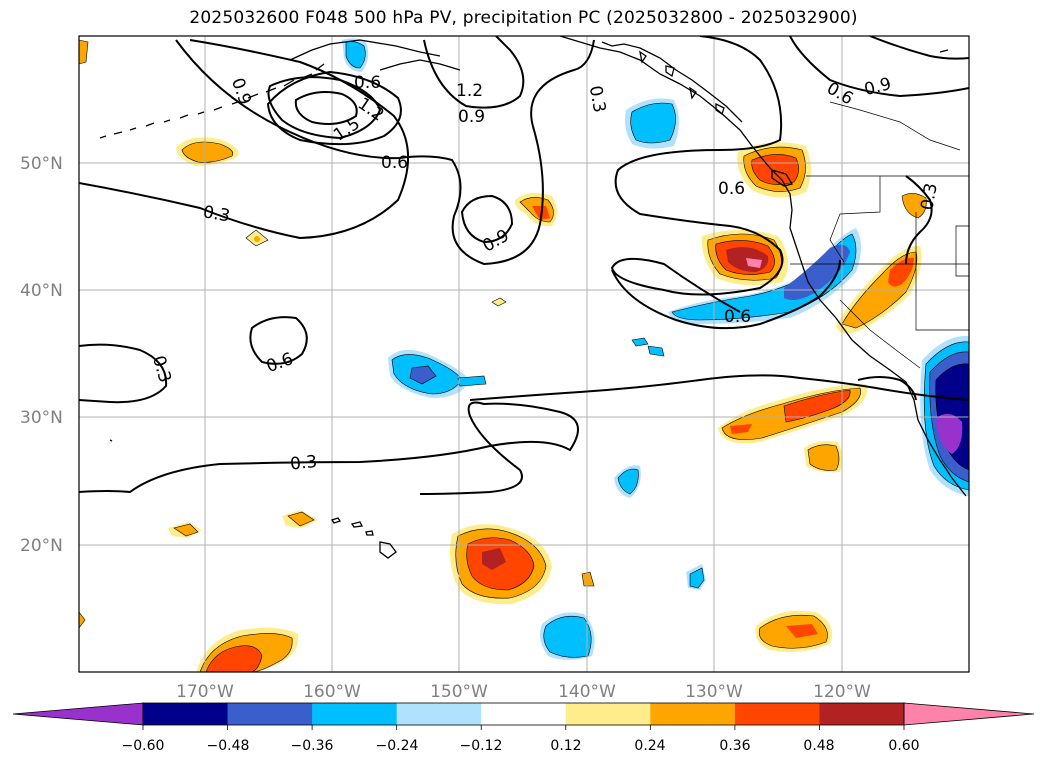 The width and height of the screenshot is (1047, 765). I want to click on contour-label: 1.2, so click(469, 91).